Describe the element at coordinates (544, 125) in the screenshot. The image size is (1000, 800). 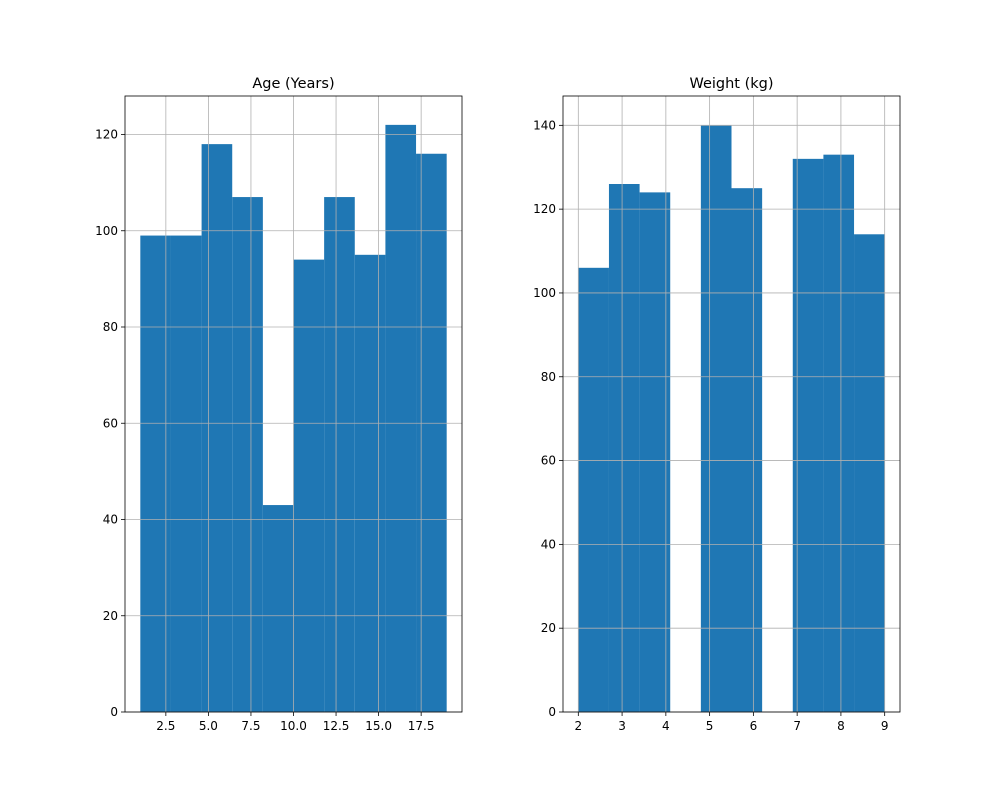
I see `weight-y-tick-label: 140` at that location.